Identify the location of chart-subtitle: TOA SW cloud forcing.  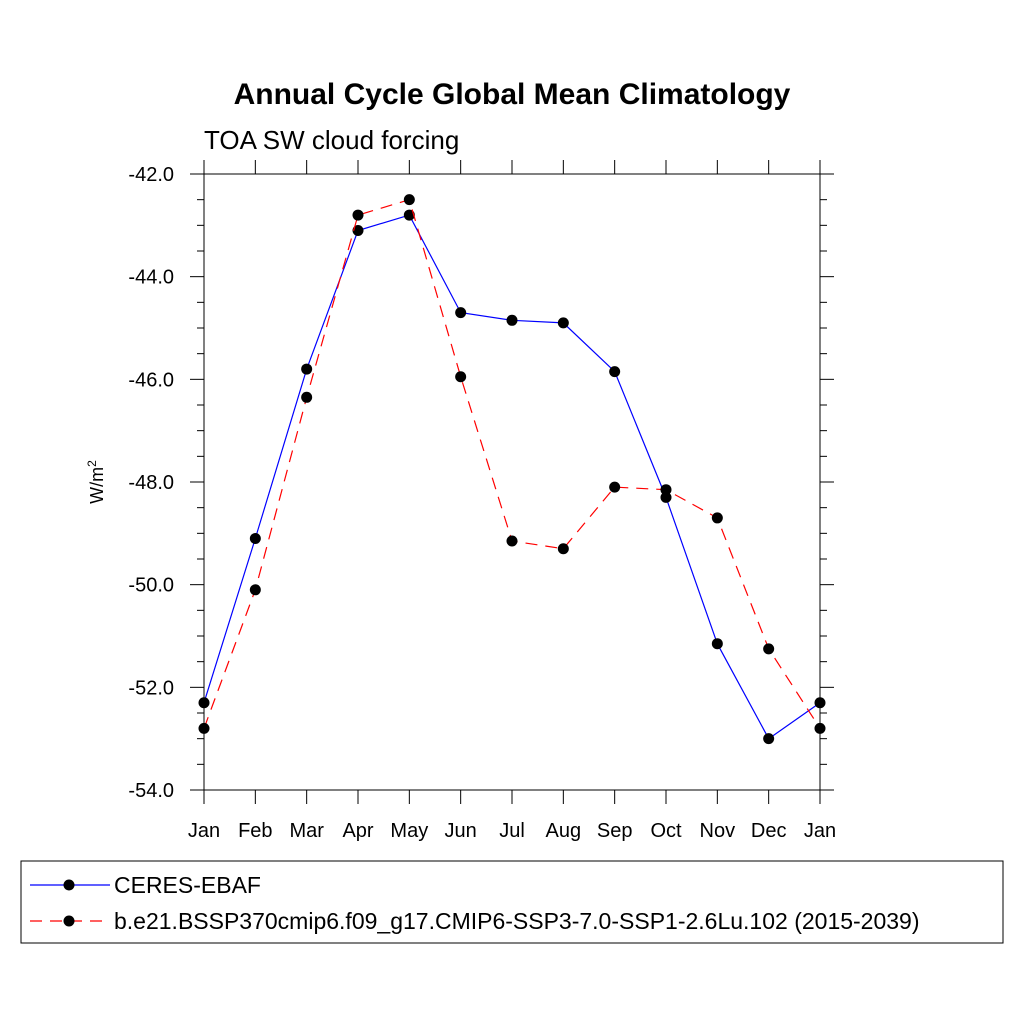
(331, 140).